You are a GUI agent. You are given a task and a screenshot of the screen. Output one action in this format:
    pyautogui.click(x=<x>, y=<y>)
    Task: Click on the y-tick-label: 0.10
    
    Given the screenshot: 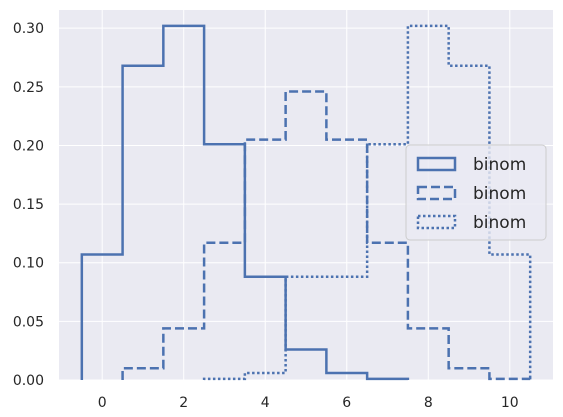 What is the action you would take?
    pyautogui.click(x=28, y=264)
    